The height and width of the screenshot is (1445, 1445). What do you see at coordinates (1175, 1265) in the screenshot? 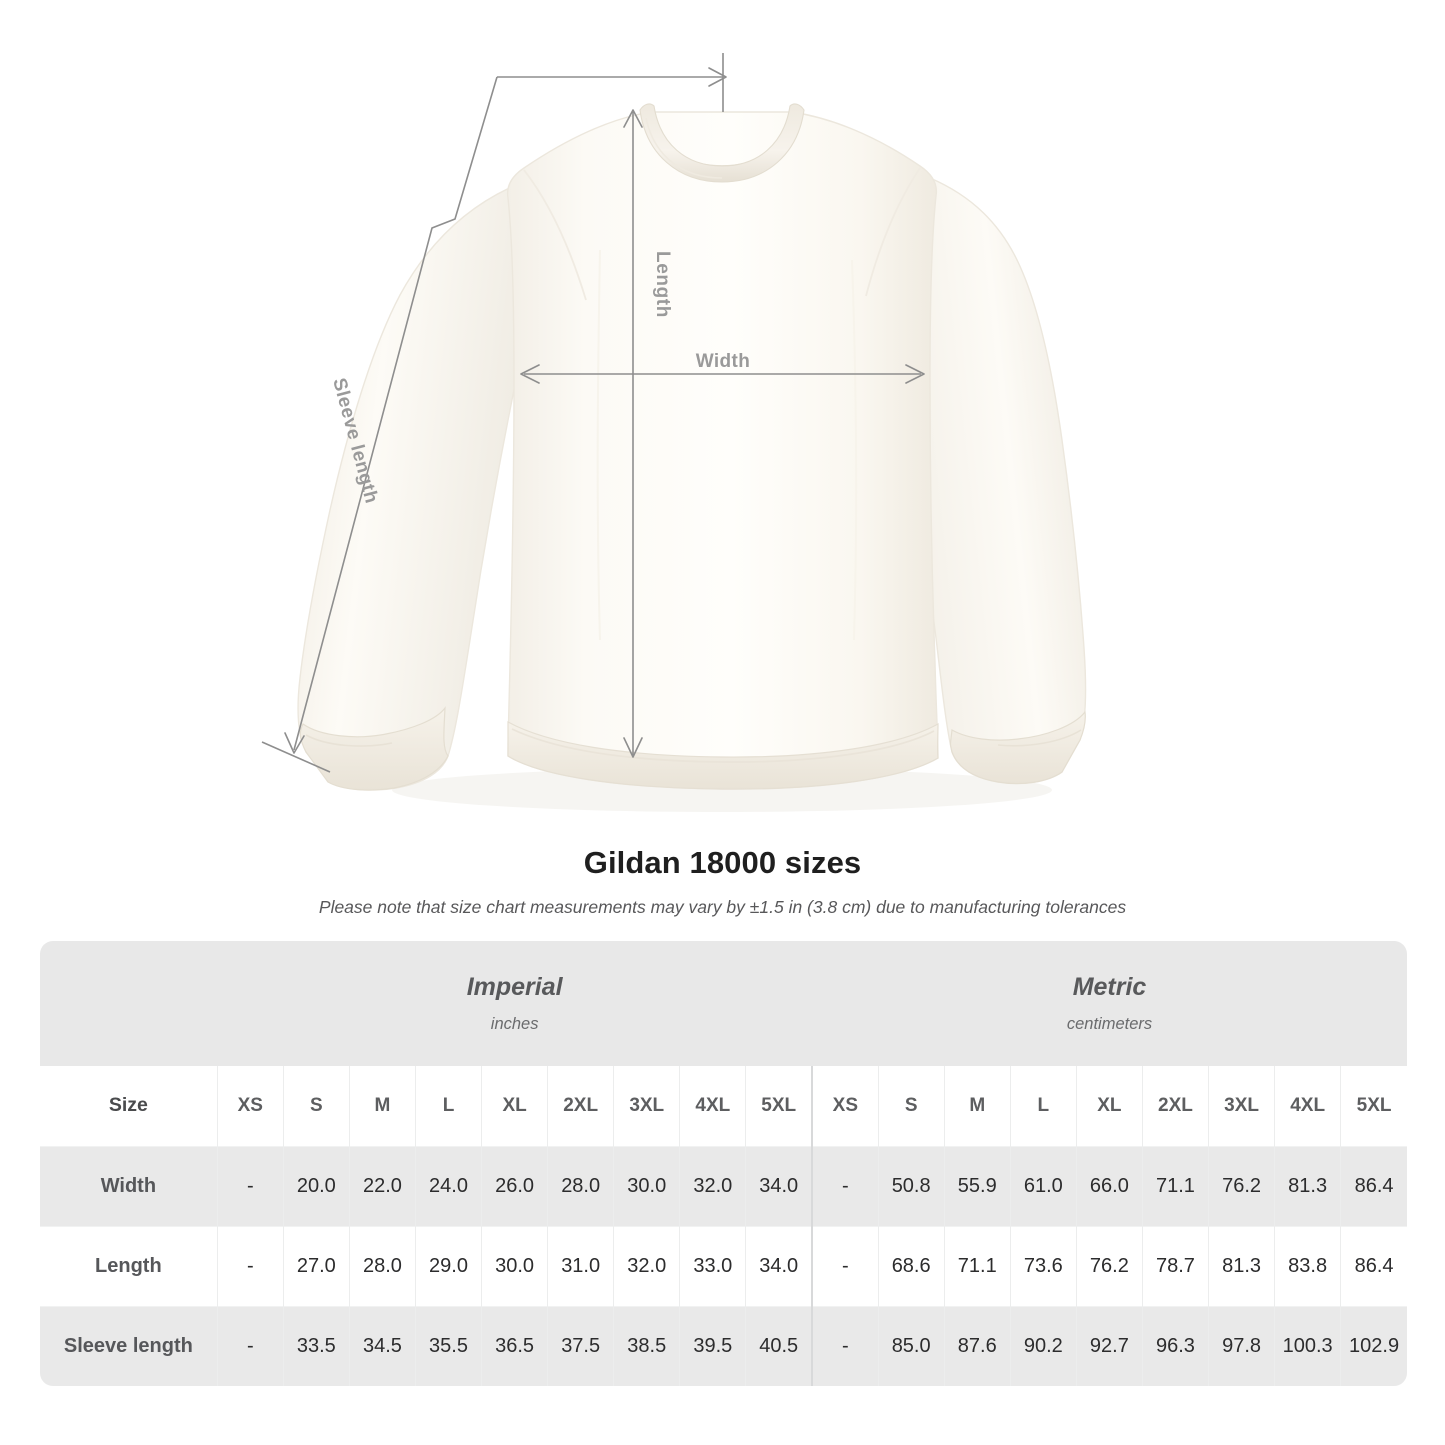
I see `length-metric-2xl: 78.7` at bounding box center [1175, 1265].